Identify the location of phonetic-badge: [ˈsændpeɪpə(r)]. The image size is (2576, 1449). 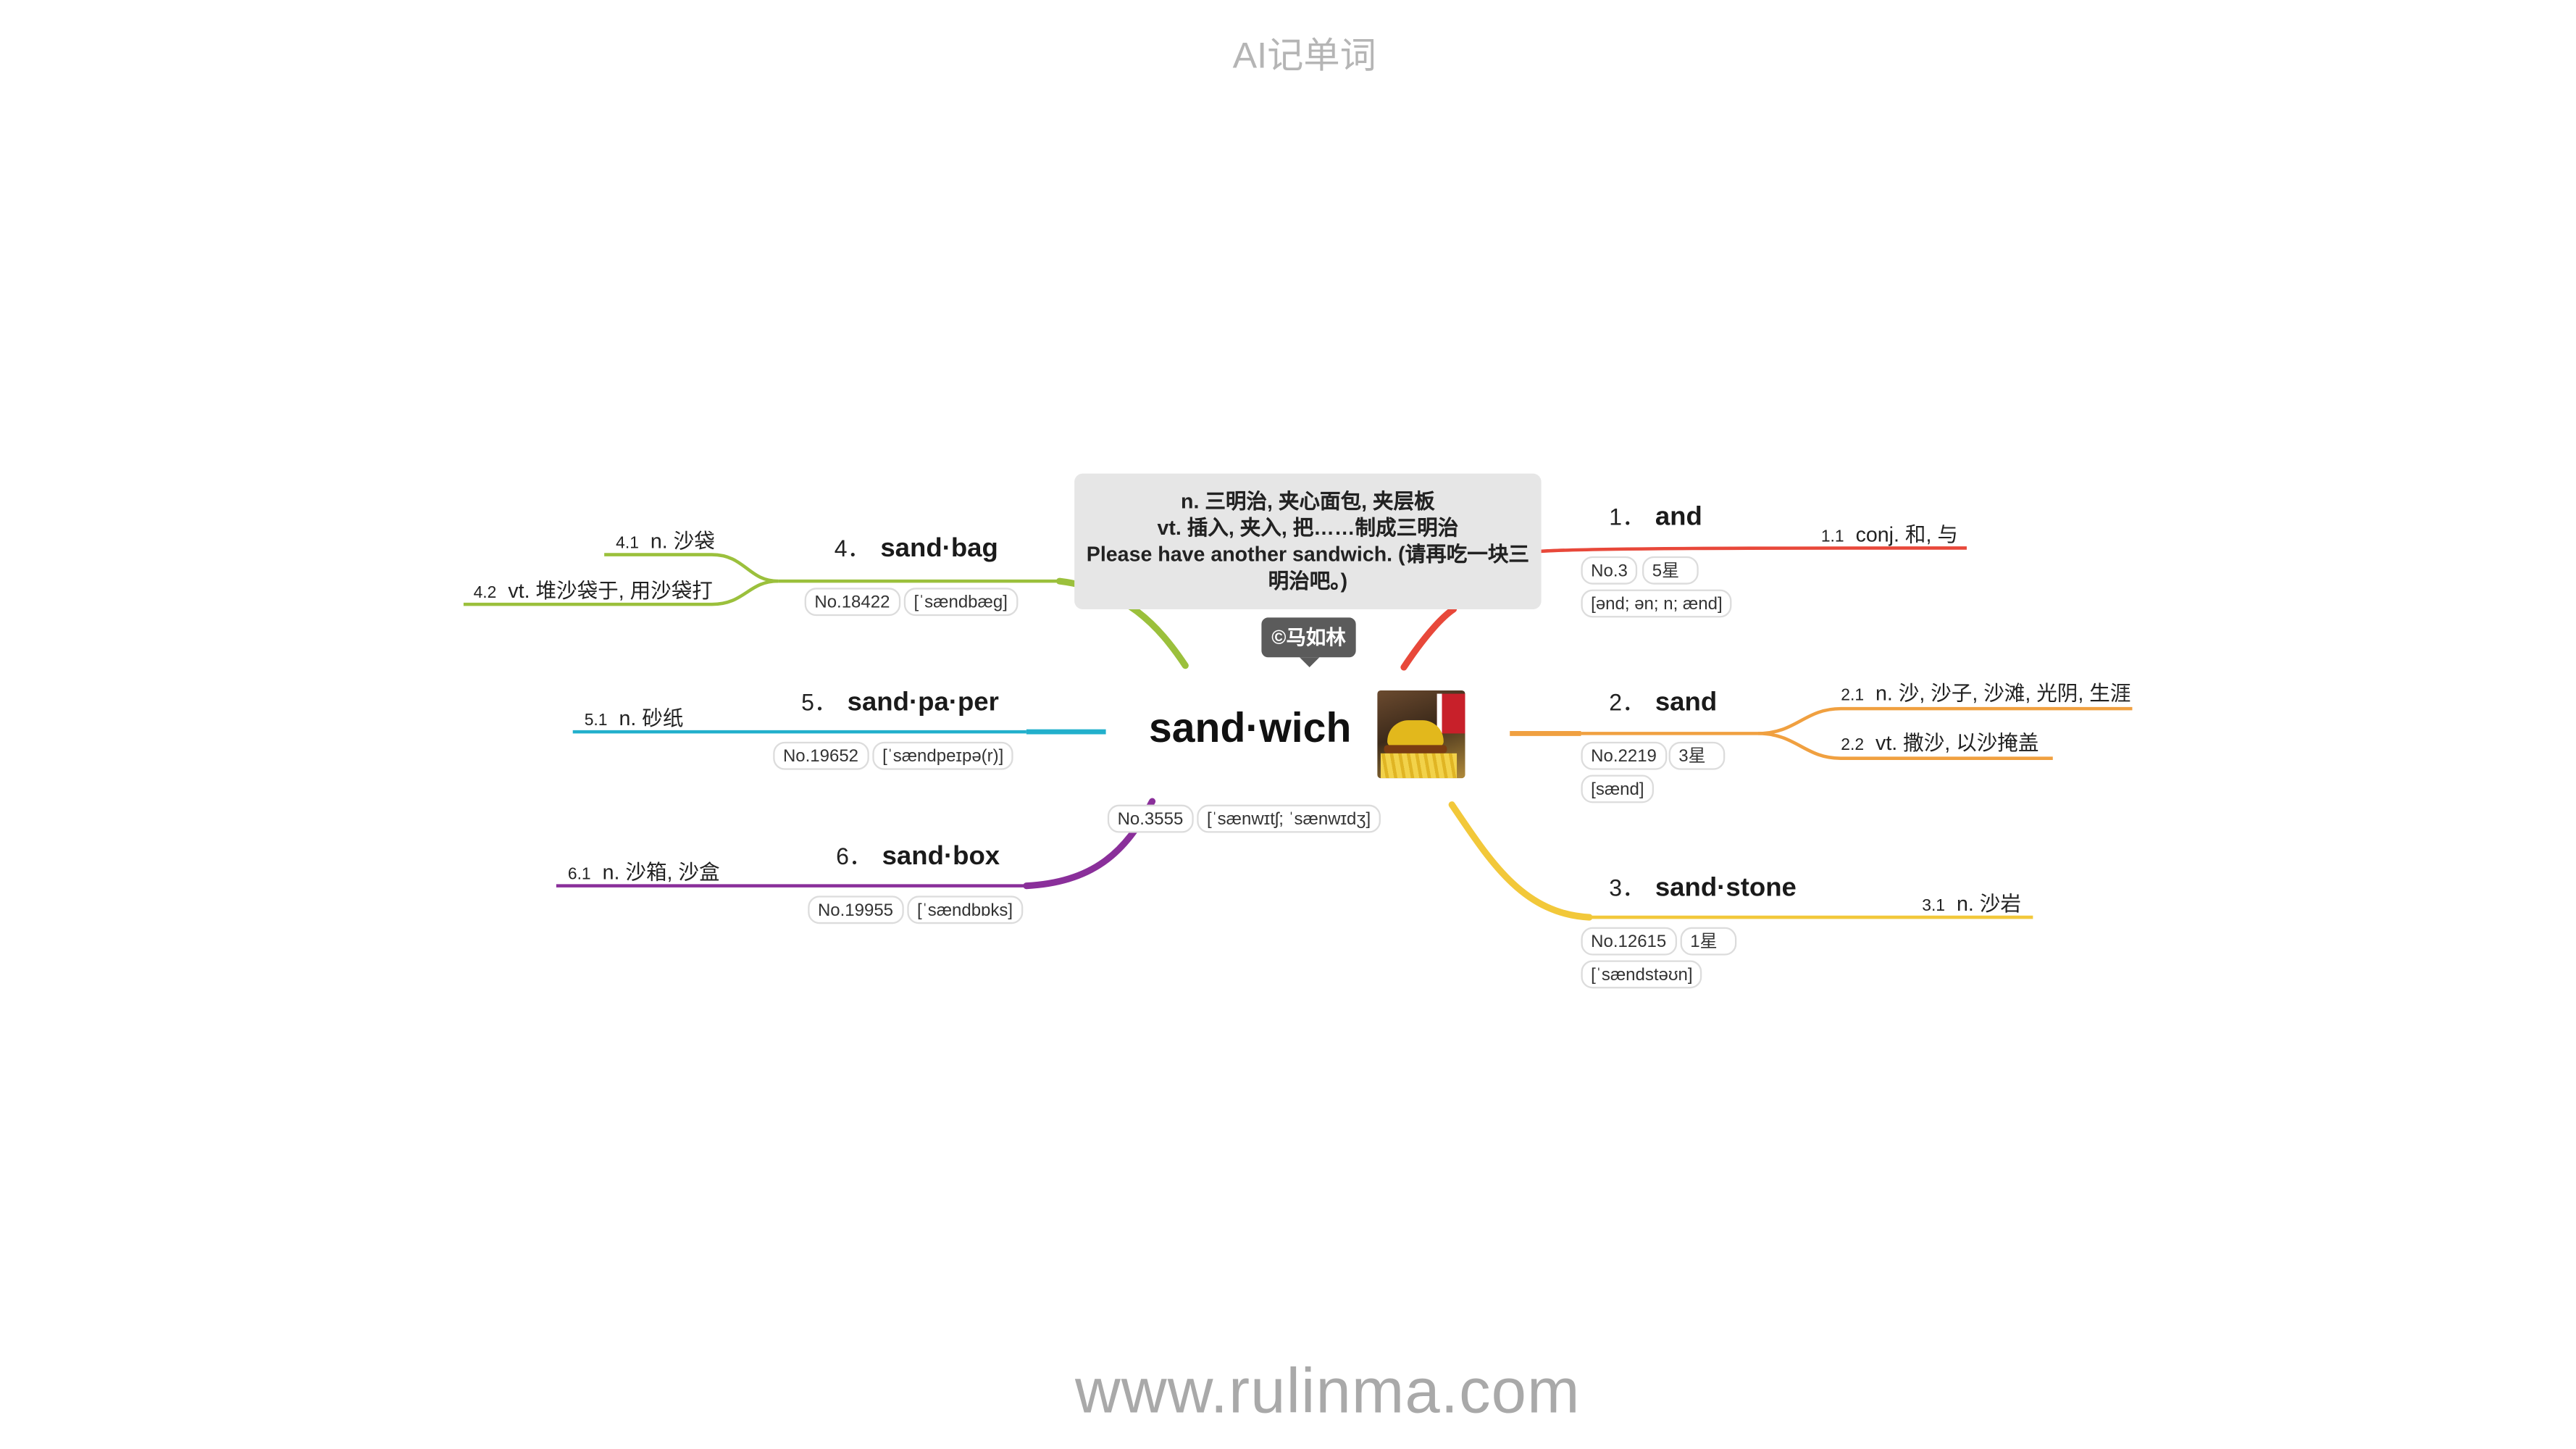
(943, 756).